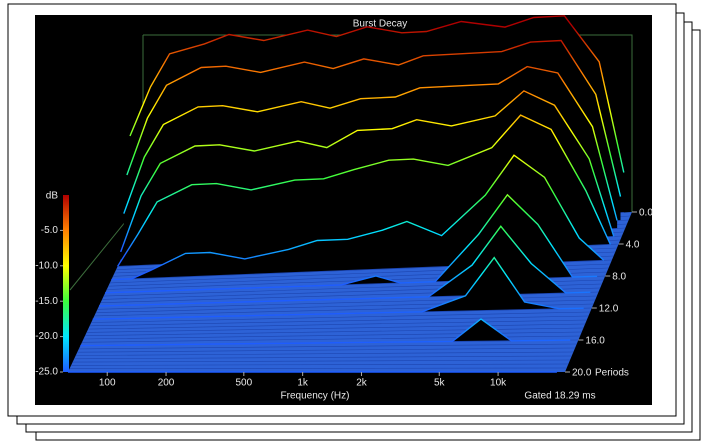 The width and height of the screenshot is (703, 446). Describe the element at coordinates (595, 341) in the screenshot. I see `z-tick-label: 16.0` at that location.